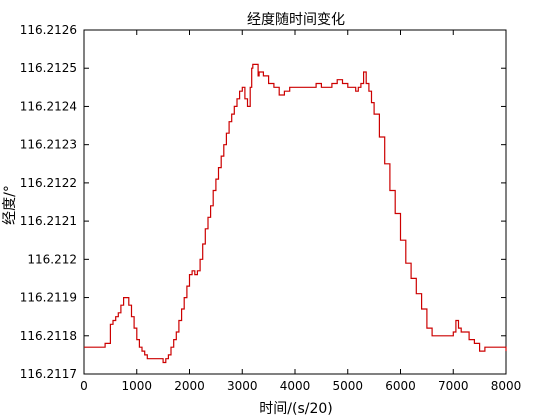 The image size is (558, 418). Describe the element at coordinates (506, 386) in the screenshot. I see `x-tick-label: 8000` at that location.